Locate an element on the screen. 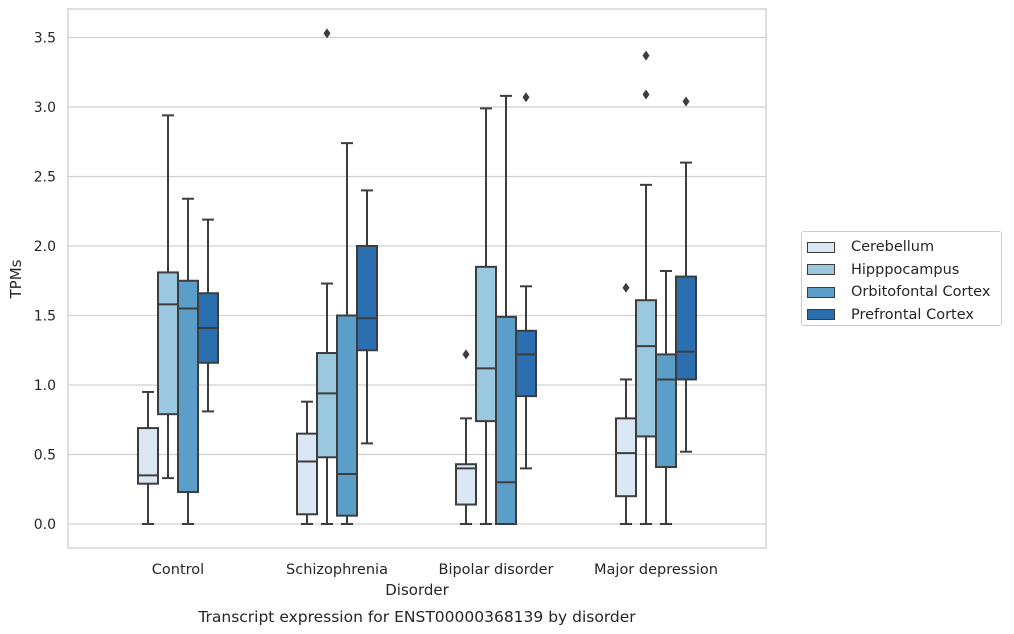  legend-item: Prefrontal Cortex is located at coordinates (904, 315).